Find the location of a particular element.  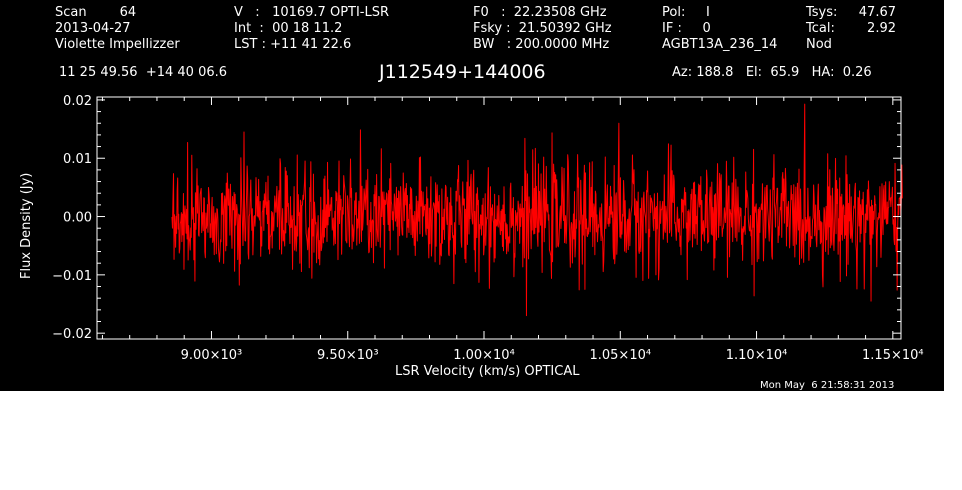

velocity-label: V : 10169.7 OPTI-LSR is located at coordinates (312, 12).